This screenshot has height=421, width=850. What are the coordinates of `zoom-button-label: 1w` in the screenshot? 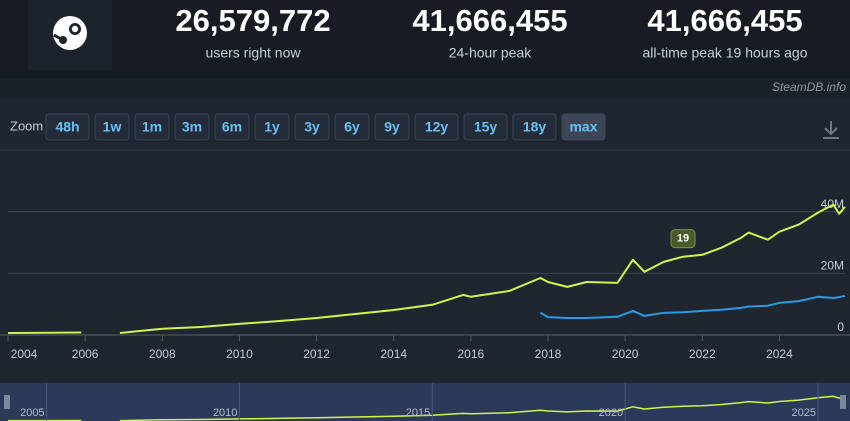 It's located at (112, 127).